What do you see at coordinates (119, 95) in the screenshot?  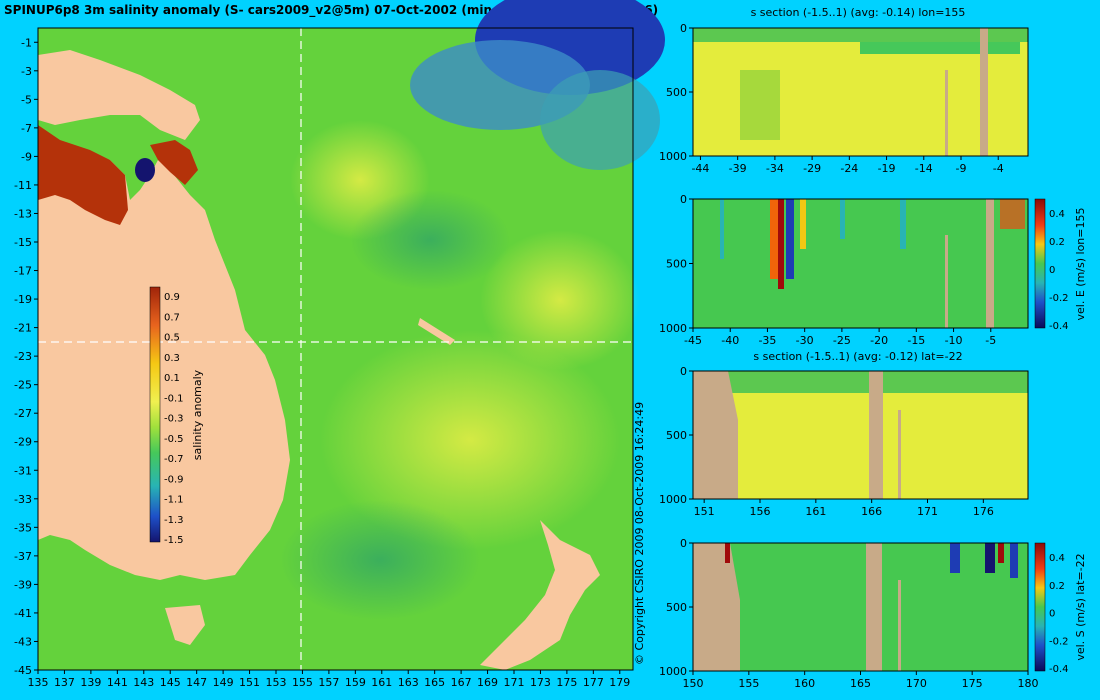 I see `land-png` at bounding box center [119, 95].